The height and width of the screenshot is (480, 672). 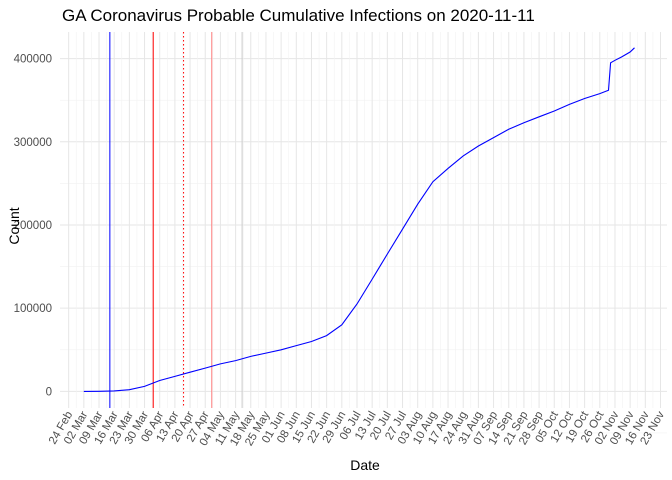 I want to click on y-tick-label: 300000, so click(x=33, y=143).